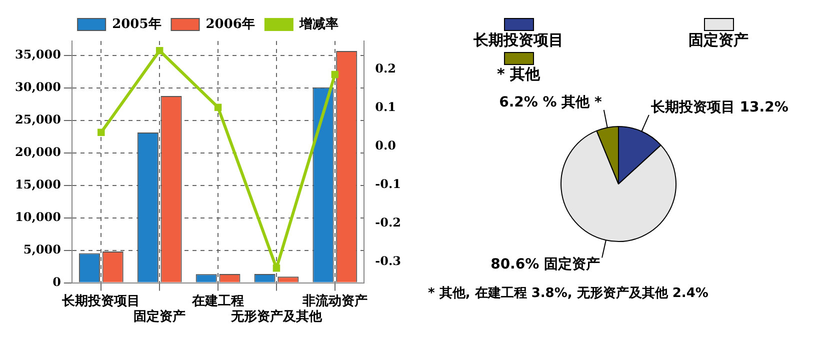 The image size is (821, 342). I want to click on y-tick-label: 20,000, so click(37, 152).